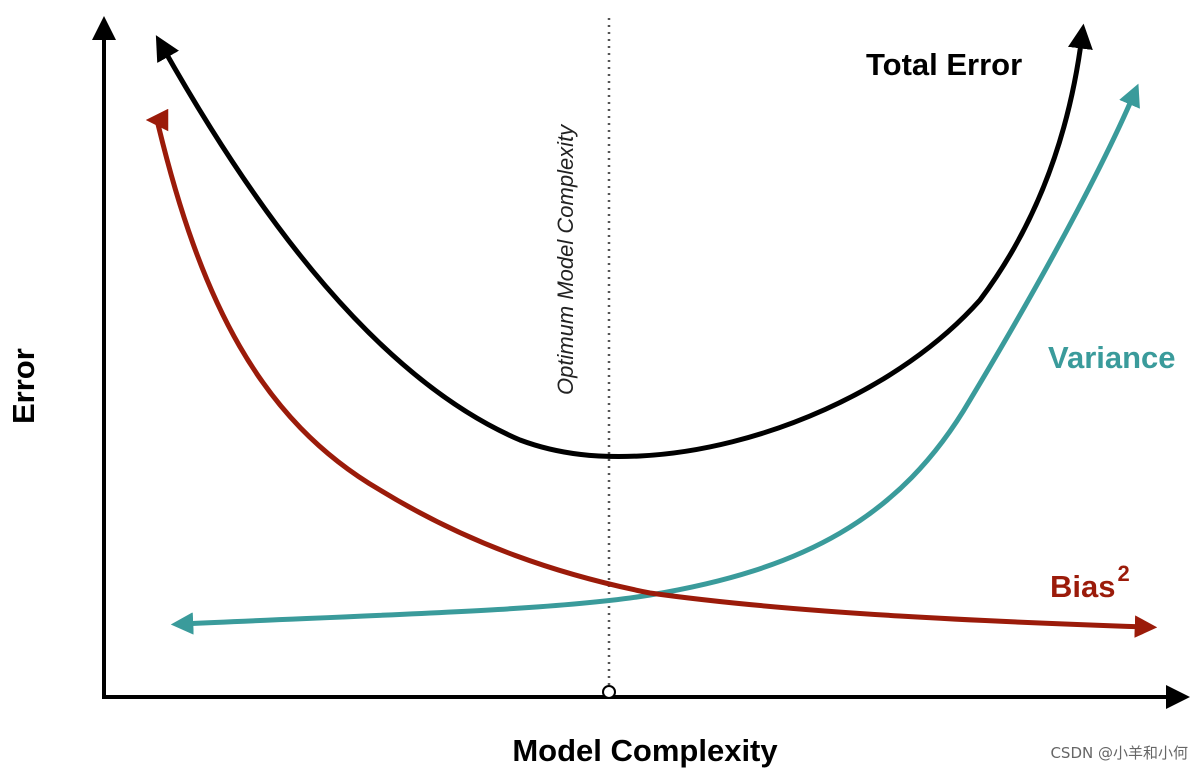  What do you see at coordinates (944, 64) in the screenshot?
I see `total-error-label: Total Error` at bounding box center [944, 64].